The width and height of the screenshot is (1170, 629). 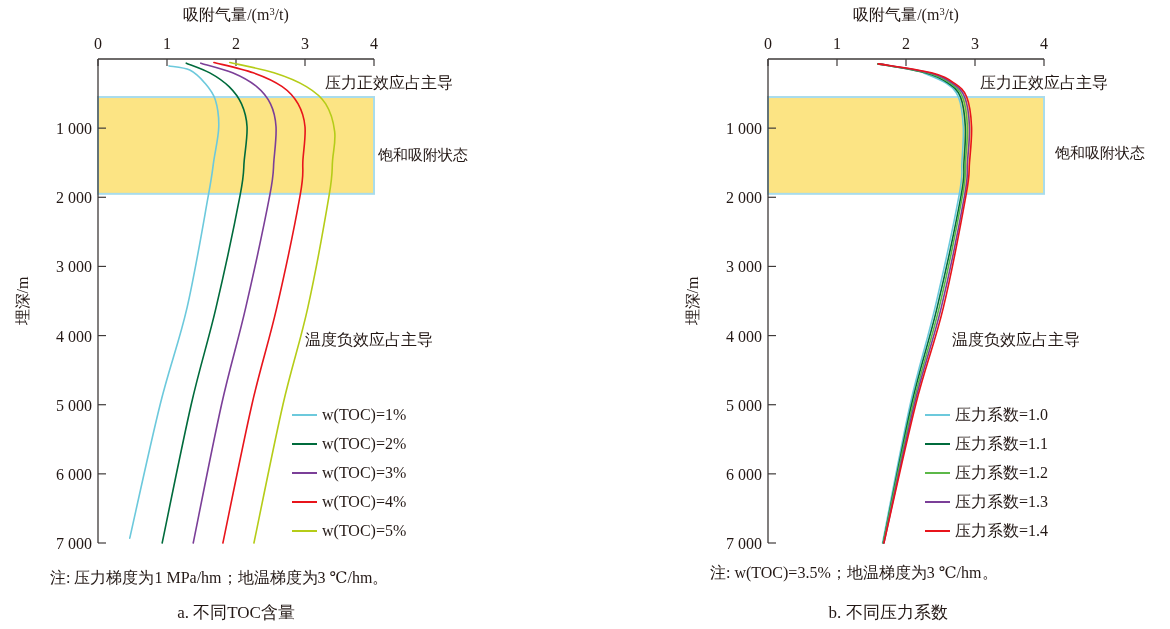 What do you see at coordinates (1002, 530) in the screenshot?
I see `legend-label: 压力系数=1.4` at bounding box center [1002, 530].